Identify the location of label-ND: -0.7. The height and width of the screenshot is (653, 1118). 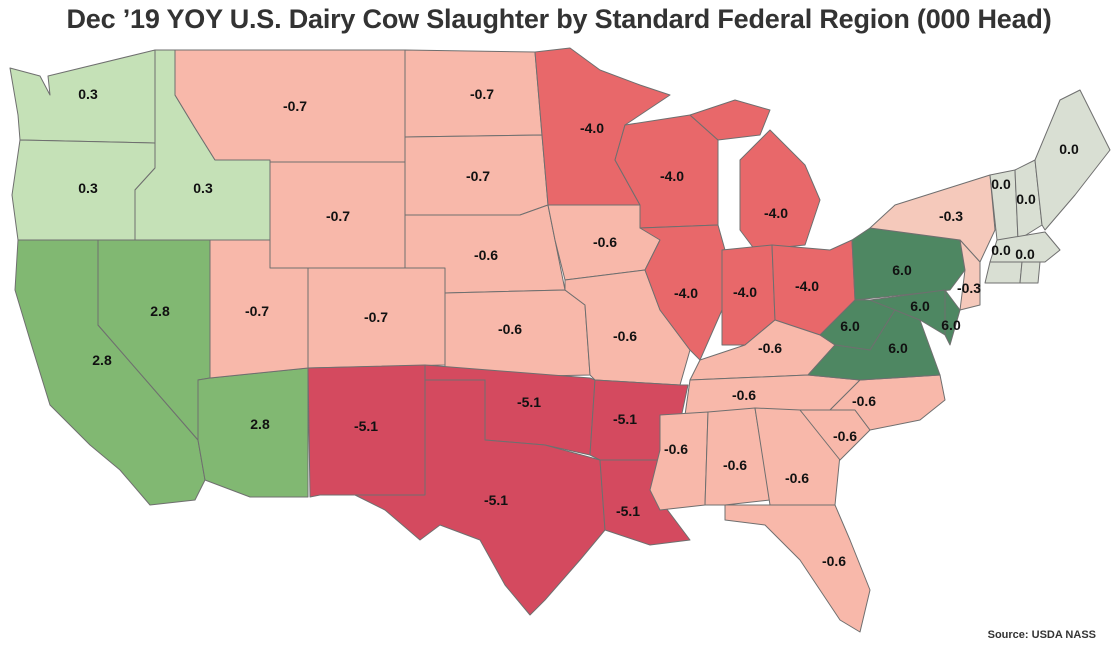
(482, 94).